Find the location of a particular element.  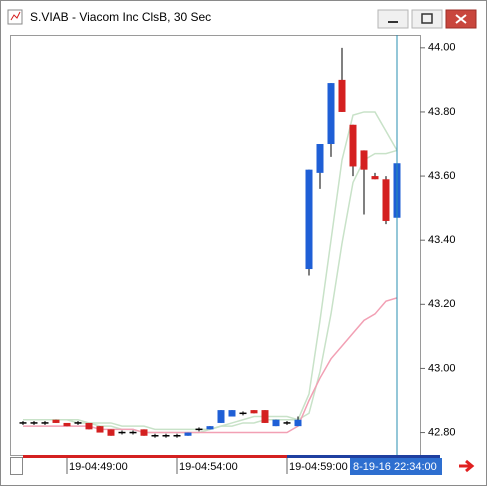

close-button is located at coordinates (461, 19).